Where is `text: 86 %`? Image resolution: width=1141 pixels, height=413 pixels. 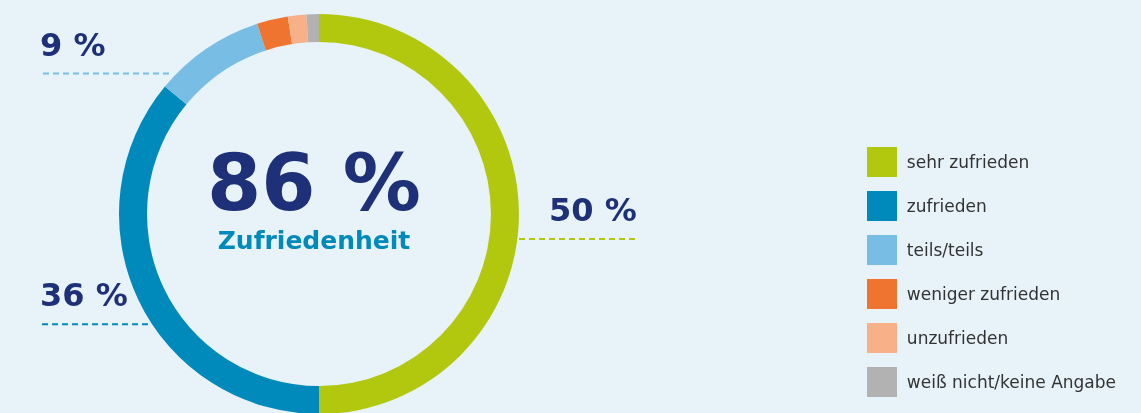 text: 86 % is located at coordinates (314, 183).